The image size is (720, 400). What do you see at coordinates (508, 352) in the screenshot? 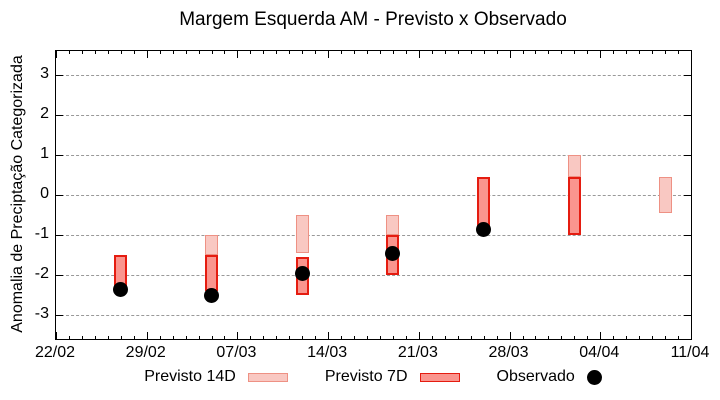
I see `x-tick-label: 28/03` at bounding box center [508, 352].